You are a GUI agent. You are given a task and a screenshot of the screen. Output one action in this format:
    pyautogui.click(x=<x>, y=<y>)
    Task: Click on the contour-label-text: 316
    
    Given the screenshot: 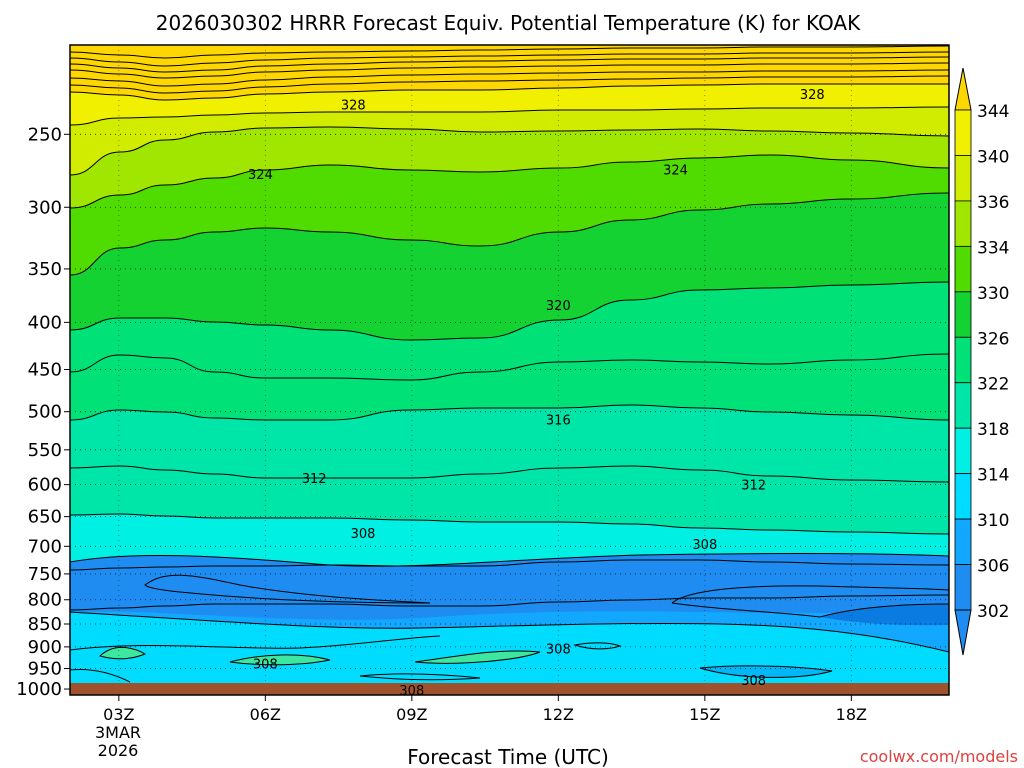 What is the action you would take?
    pyautogui.click(x=558, y=421)
    